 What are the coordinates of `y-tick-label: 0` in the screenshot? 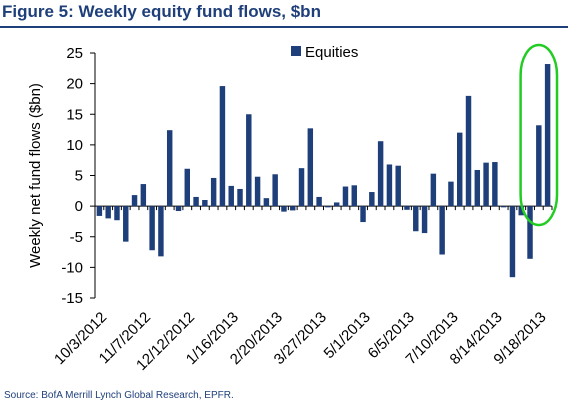 It's located at (79, 206).